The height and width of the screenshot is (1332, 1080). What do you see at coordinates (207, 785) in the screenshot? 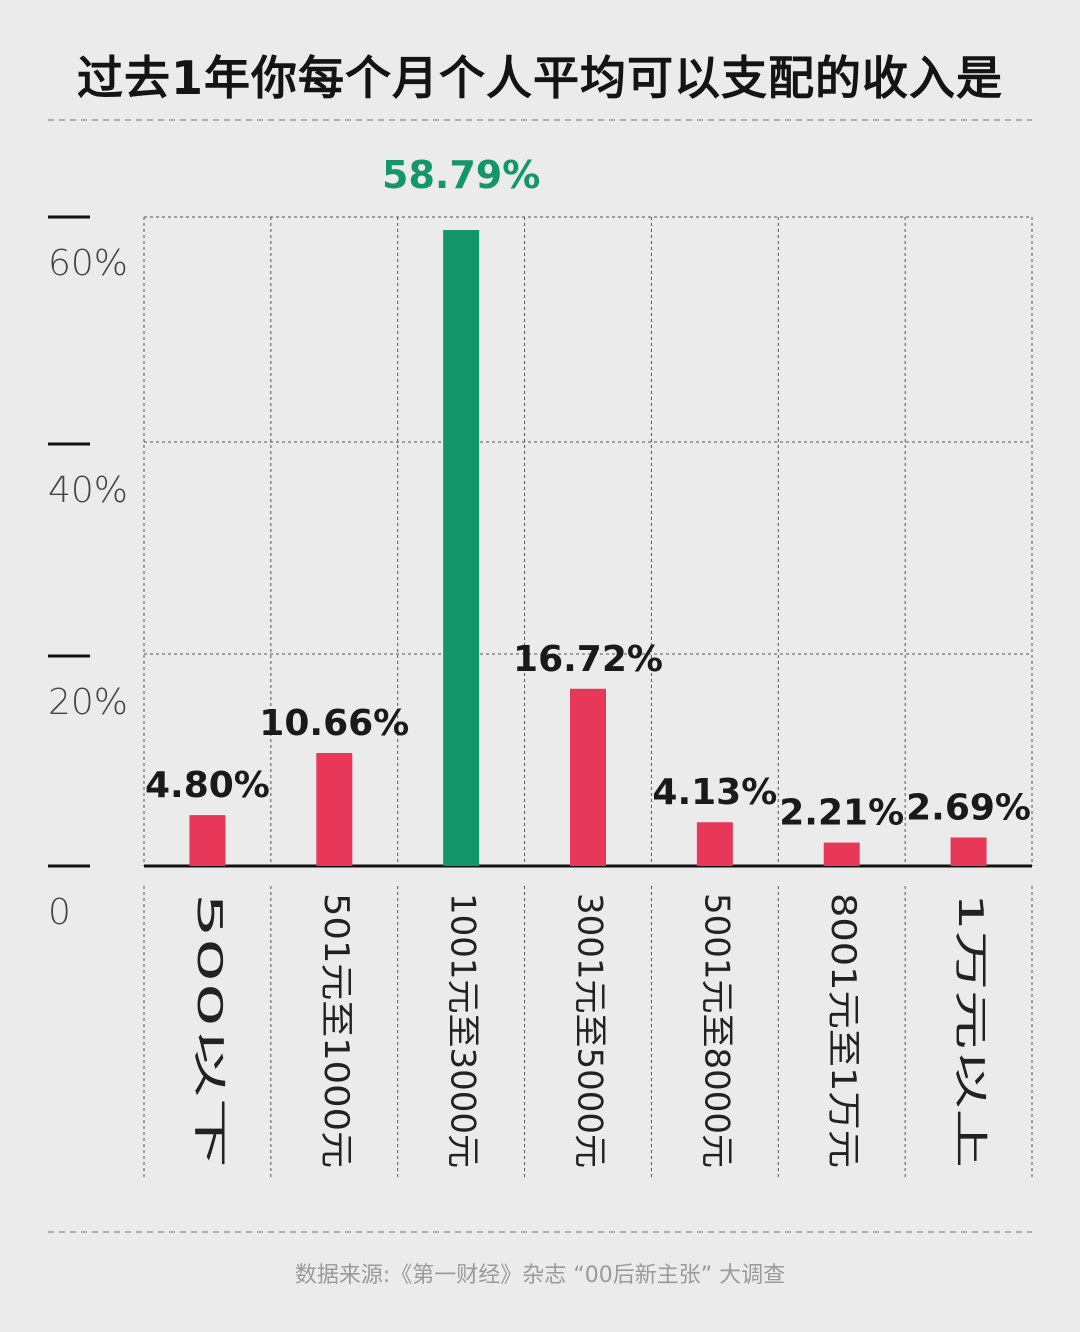
I see `bar-value-label: 4.80%` at bounding box center [207, 785].